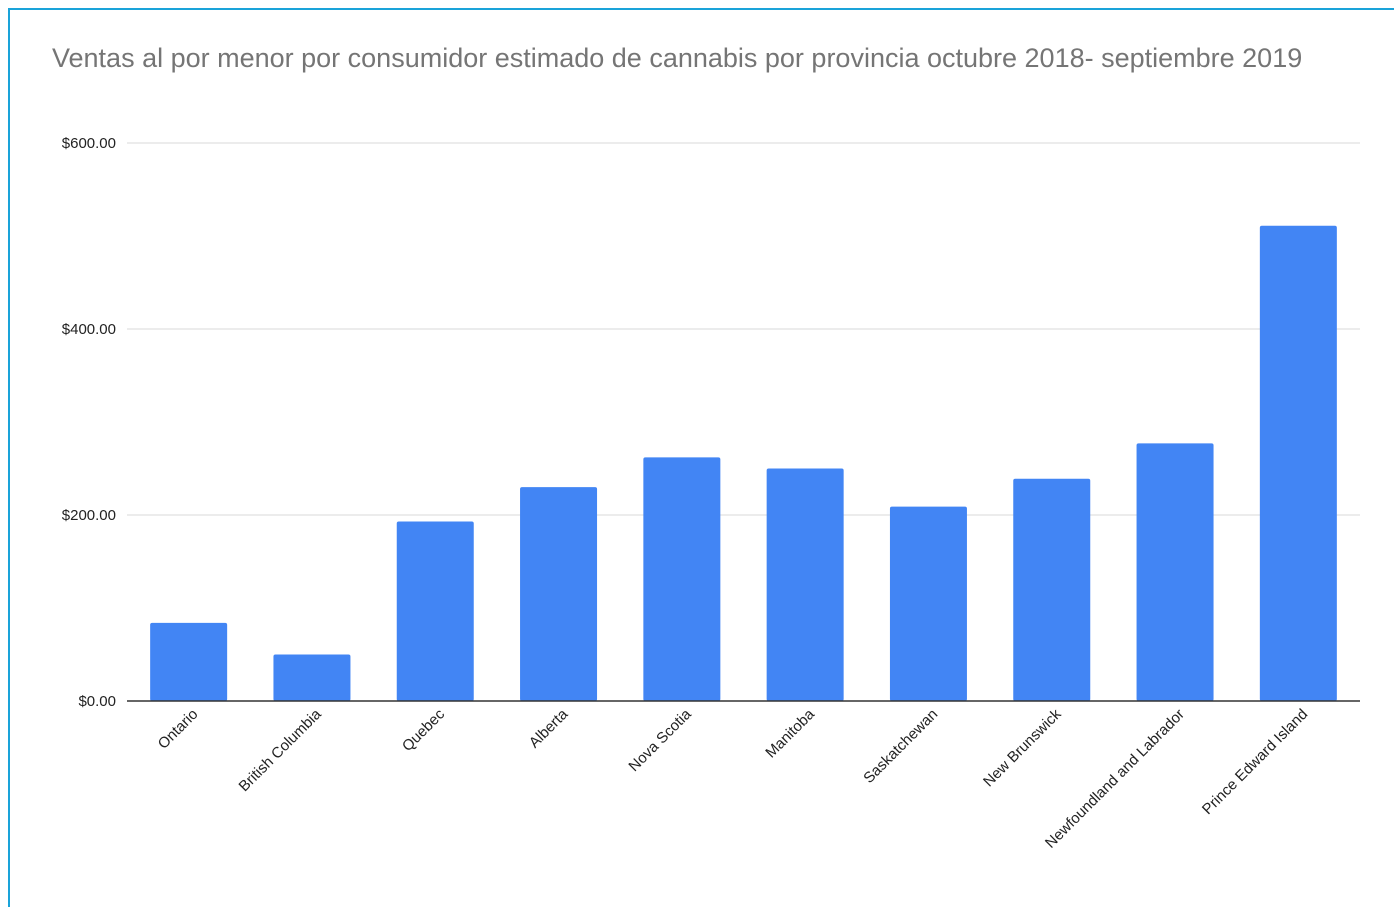 Image resolution: width=1394 pixels, height=907 pixels. Describe the element at coordinates (89, 422) in the screenshot. I see `y-axis-tick-labels: $0.00 $200.00 $400.00 $600.00` at that location.